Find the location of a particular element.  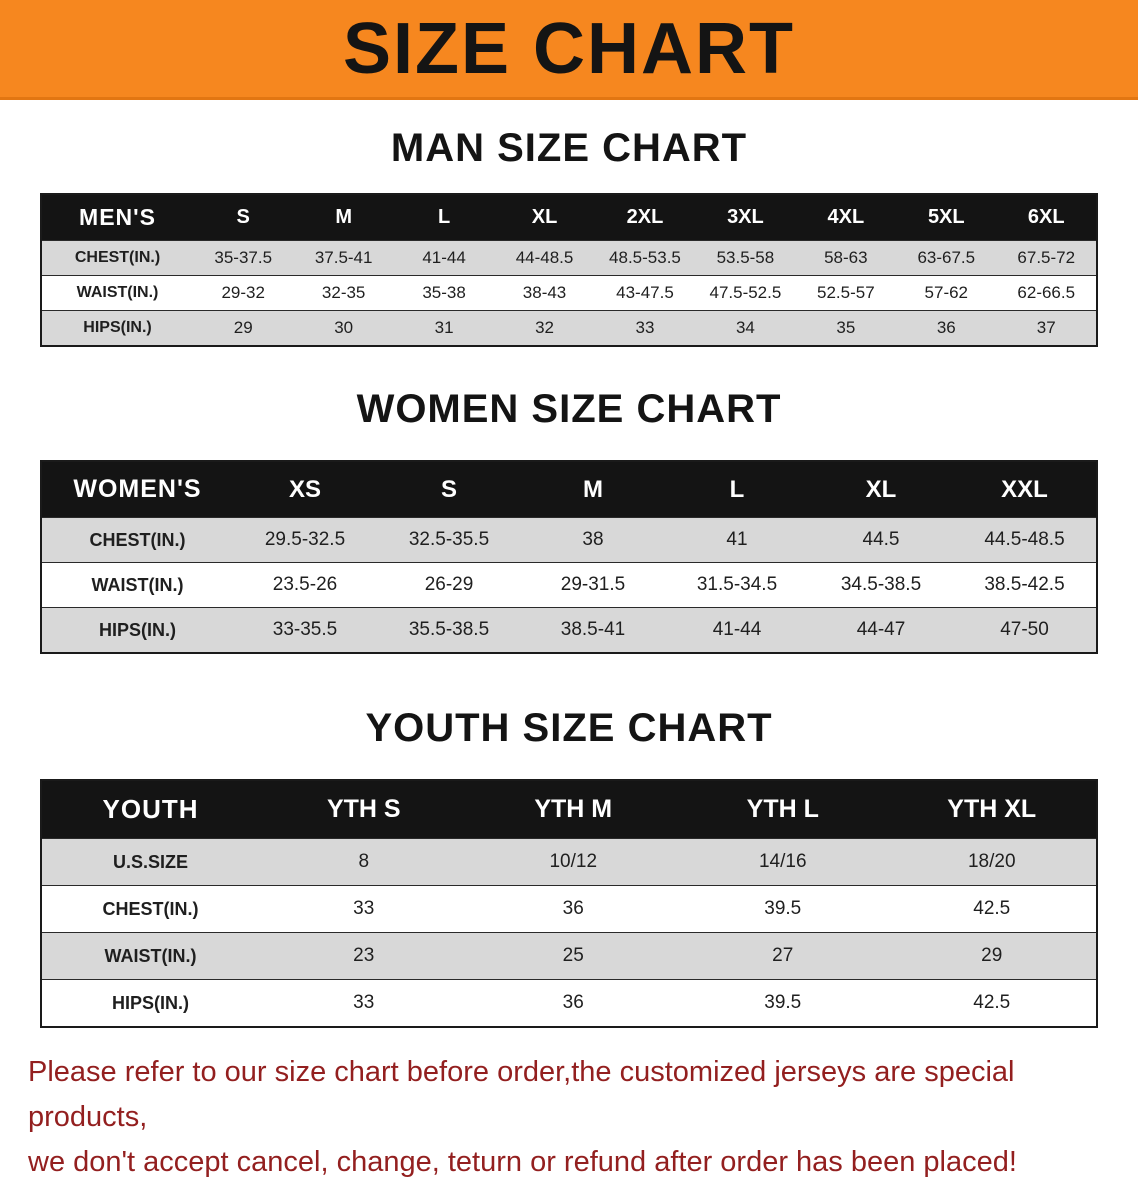

table-header-row: YOUTH YTH S YTH M YTH L YTH XL is located at coordinates (569, 809).